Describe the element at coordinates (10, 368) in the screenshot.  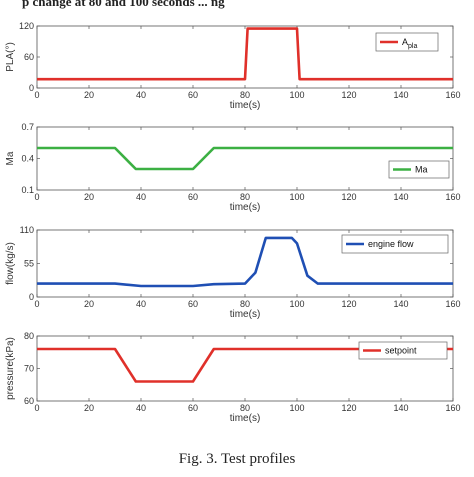
I see `y-axis-label: pressure(kPa)` at that location.